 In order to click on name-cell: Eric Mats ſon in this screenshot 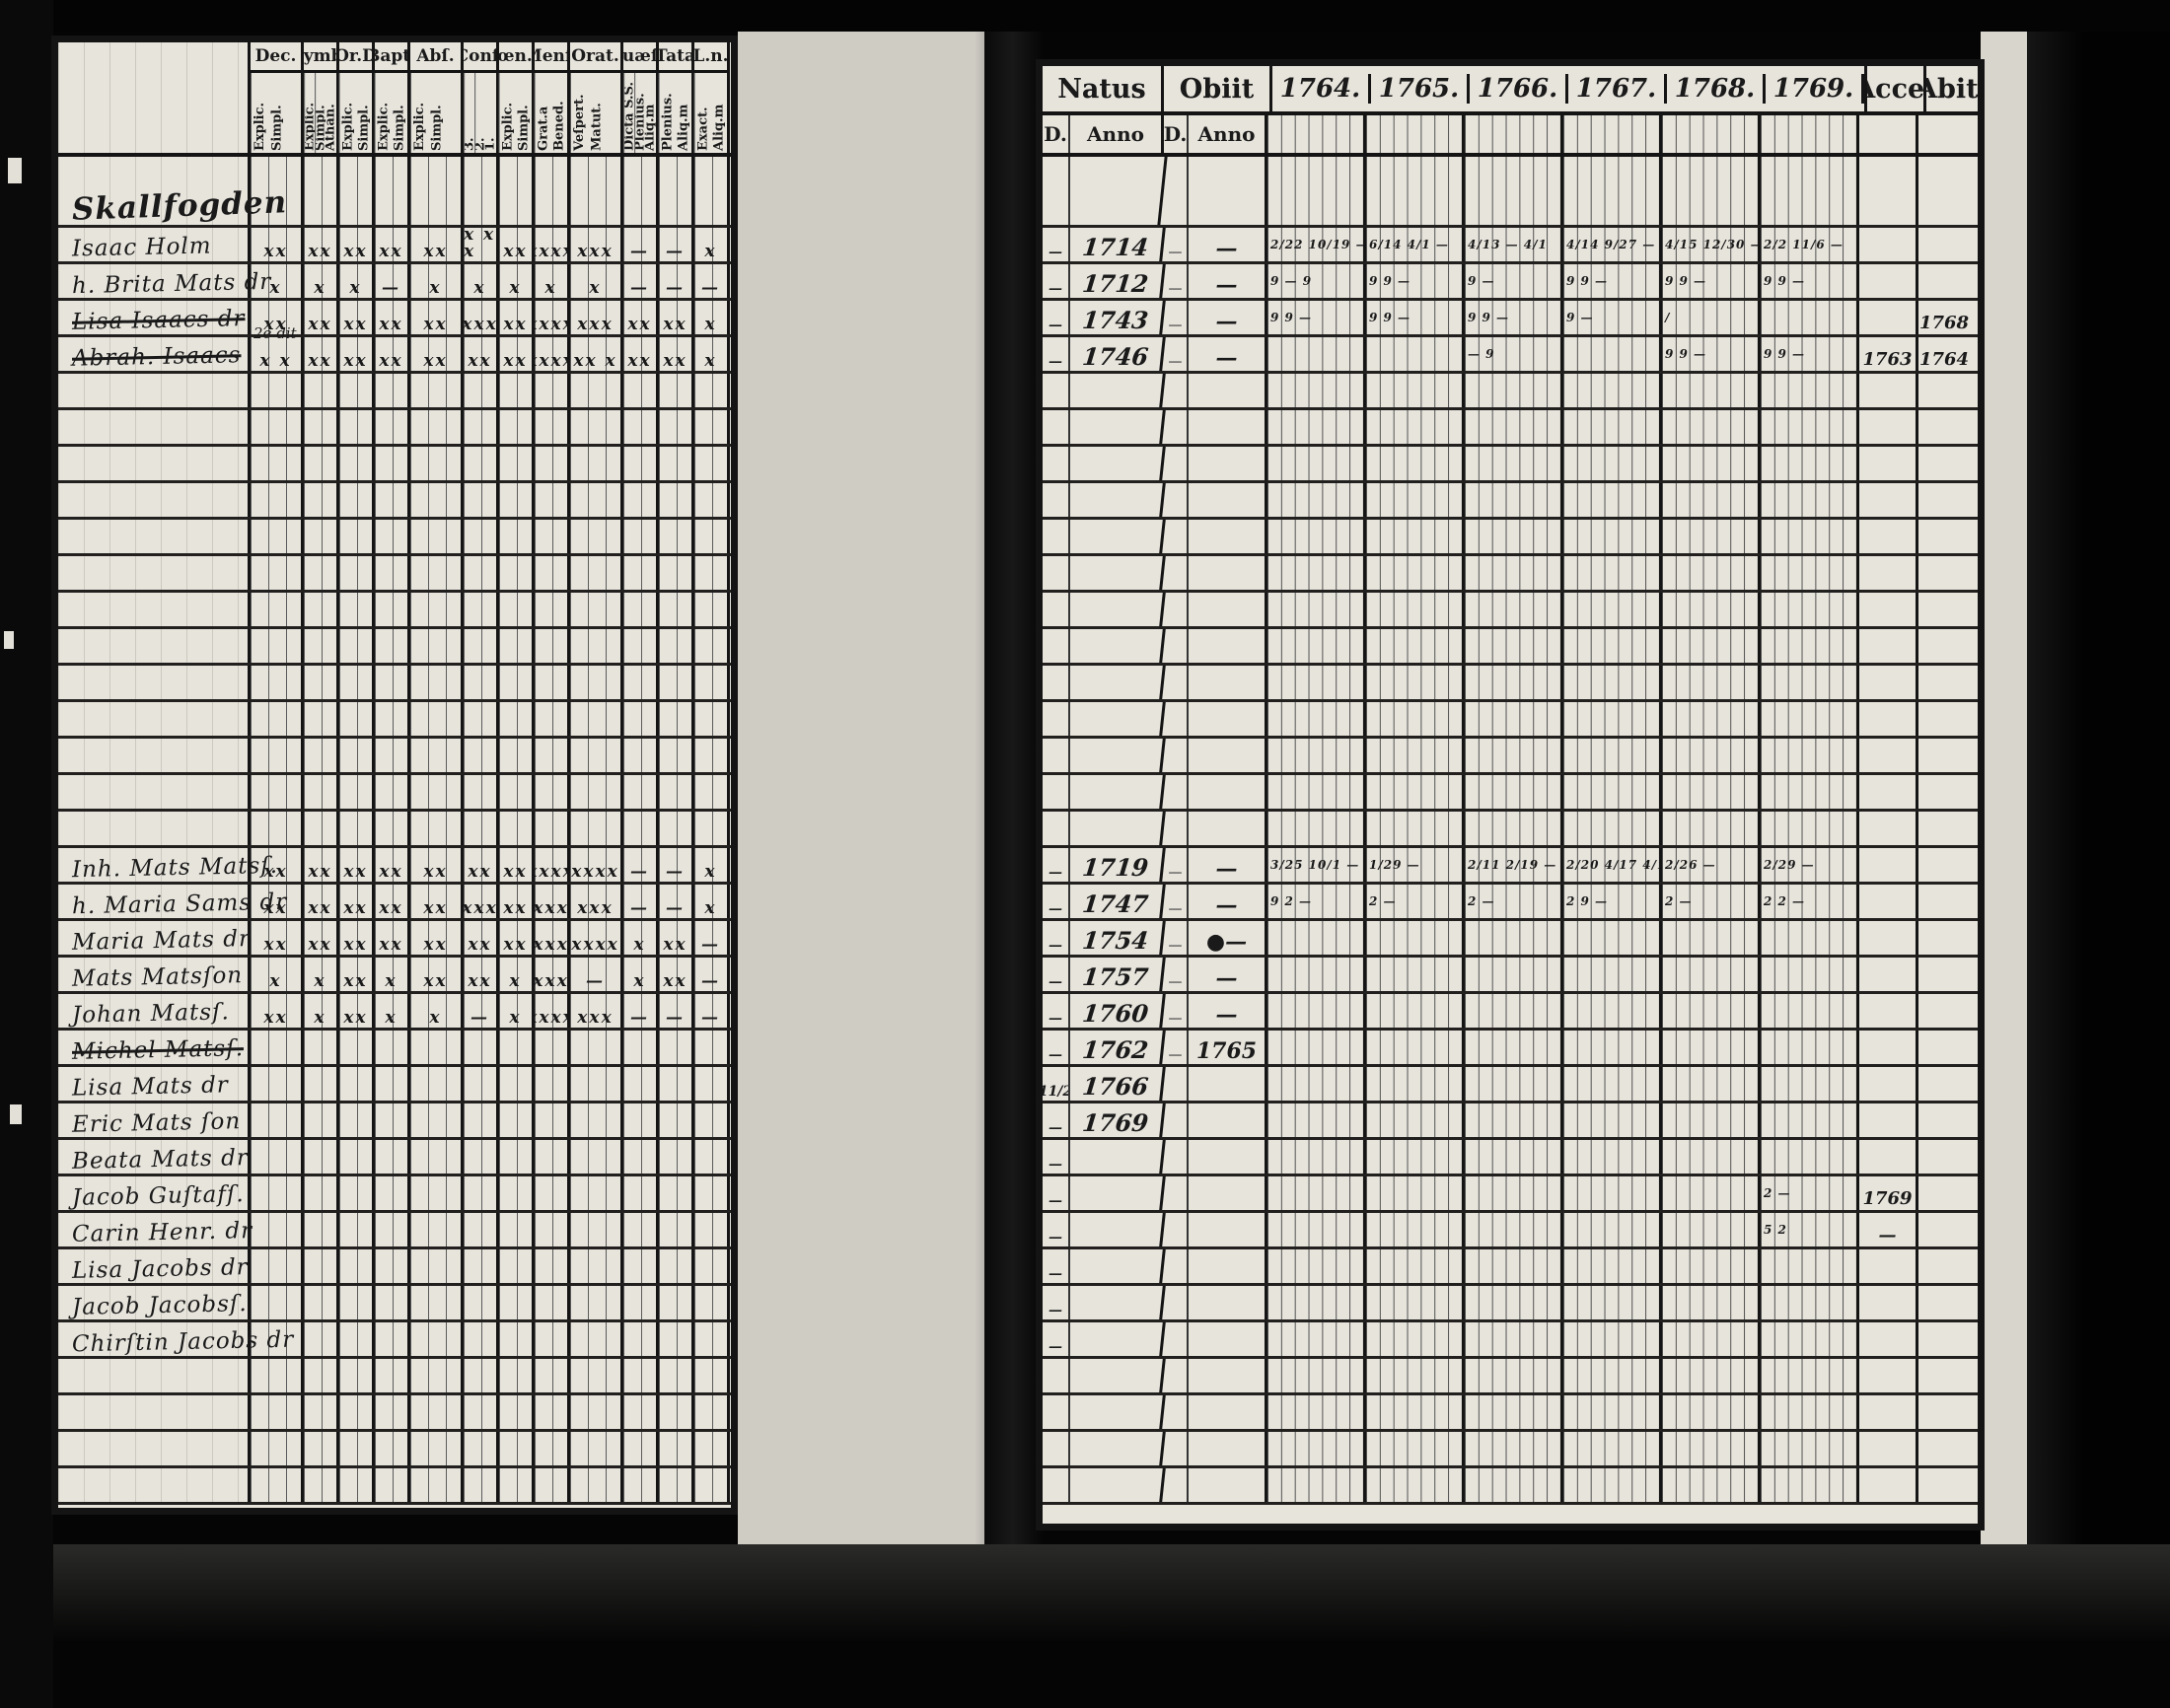, I will do `click(154, 1120)`.